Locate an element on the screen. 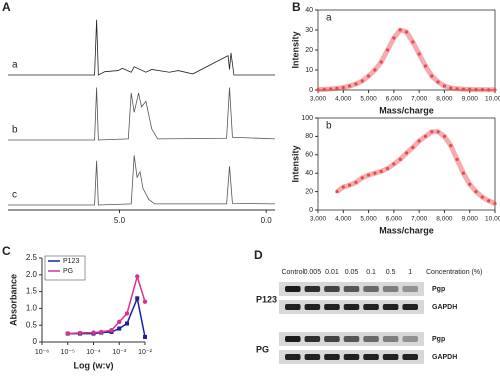 This screenshot has height=381, width=500. x-tick-label: 10⁻⁴ is located at coordinates (93, 352).